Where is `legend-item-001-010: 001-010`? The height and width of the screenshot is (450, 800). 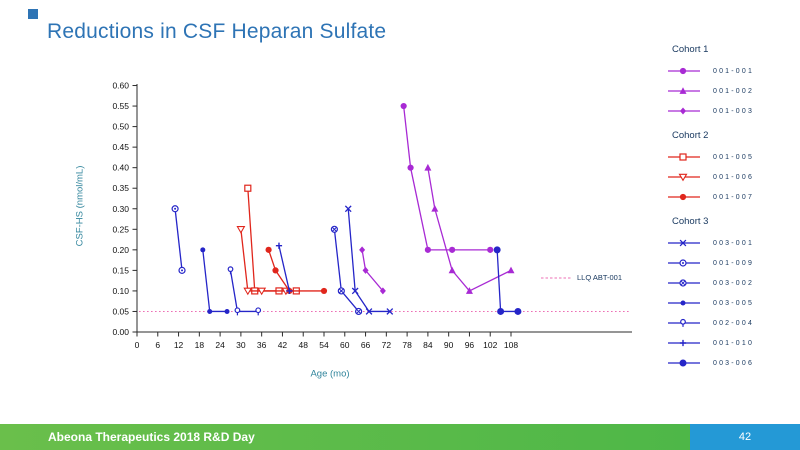 legend-item-001-010: 001-010 is located at coordinates (732, 343).